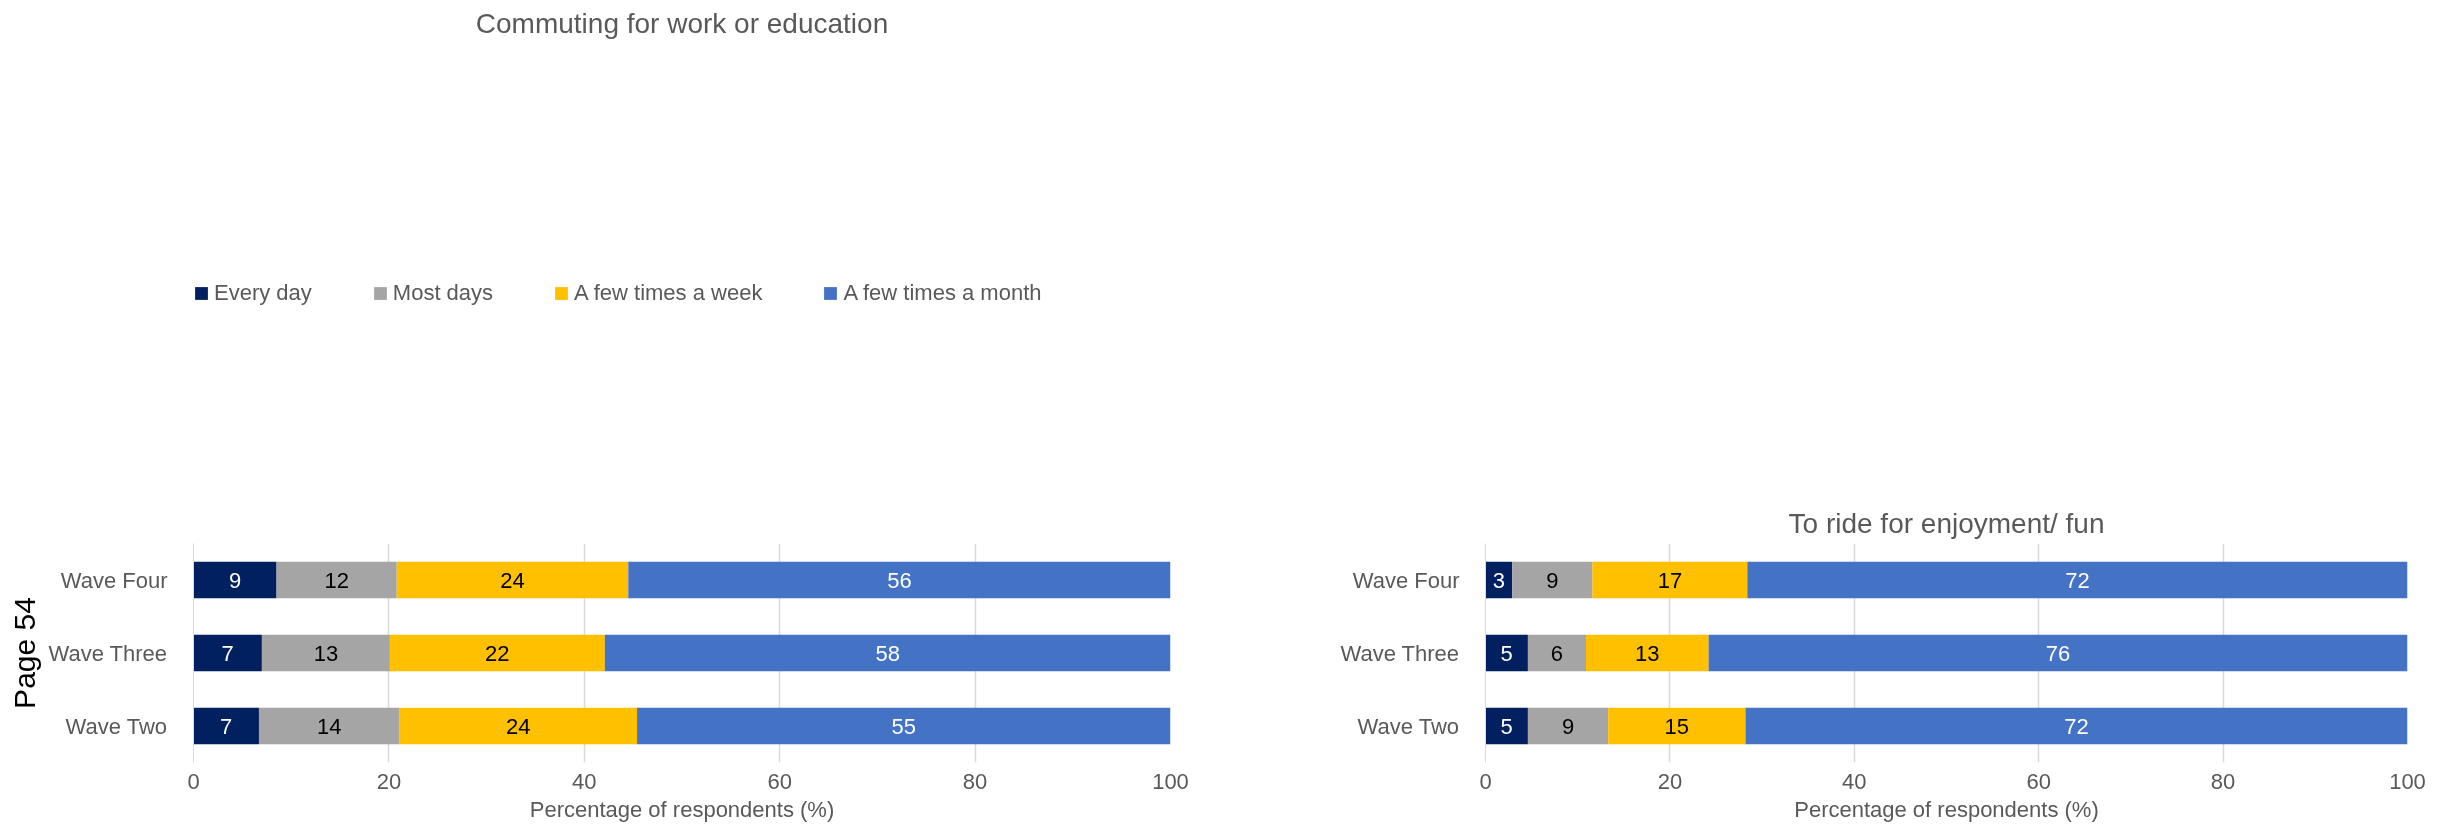 Image resolution: width=2437 pixels, height=824 pixels. I want to click on text: Page 54, so click(24, 653).